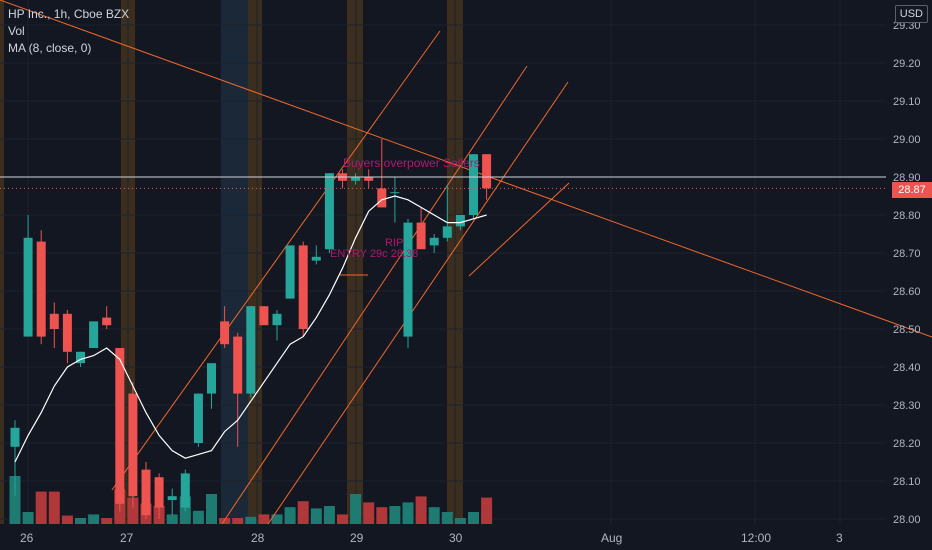  I want to click on annotation-buyers: Buyers overpower Sellers, so click(411, 163).